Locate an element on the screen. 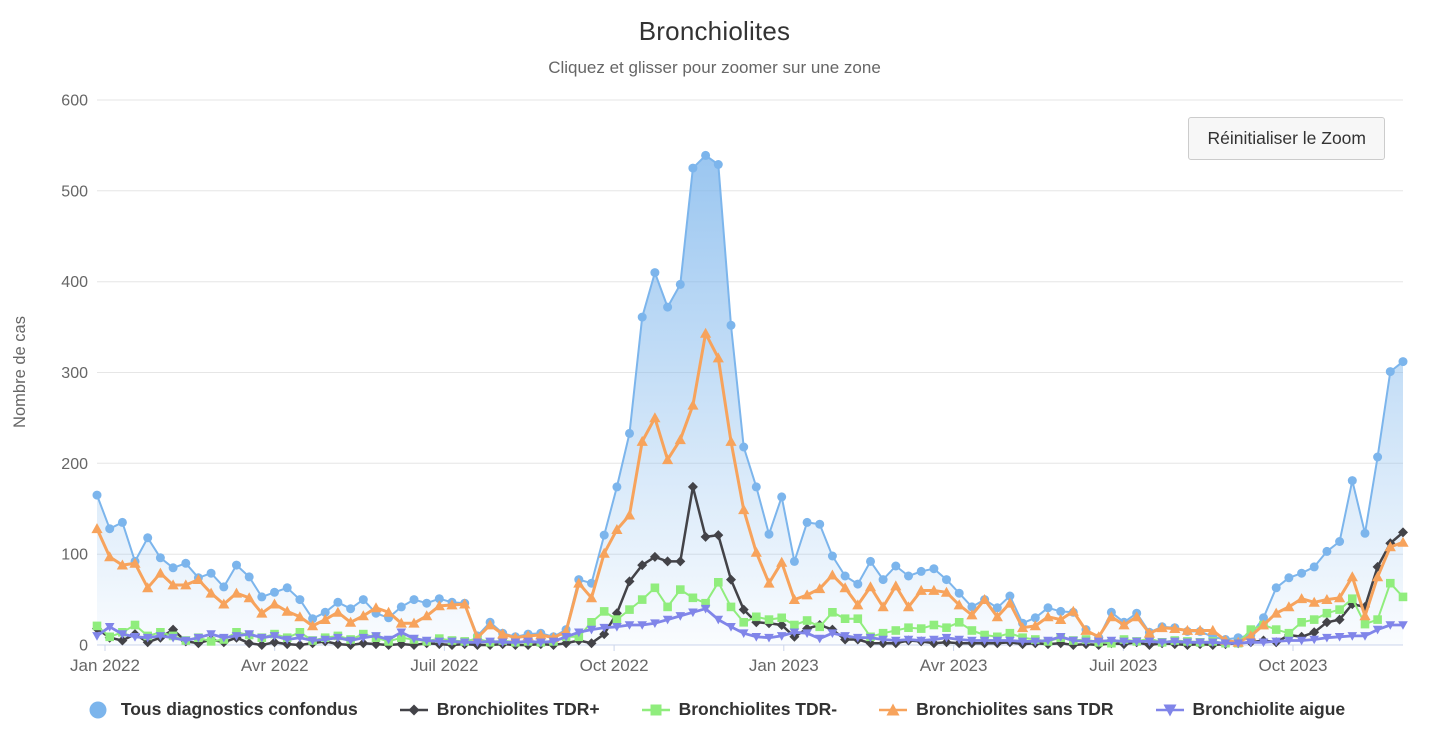 The height and width of the screenshot is (753, 1429). svg-text: 500 is located at coordinates (74, 191).